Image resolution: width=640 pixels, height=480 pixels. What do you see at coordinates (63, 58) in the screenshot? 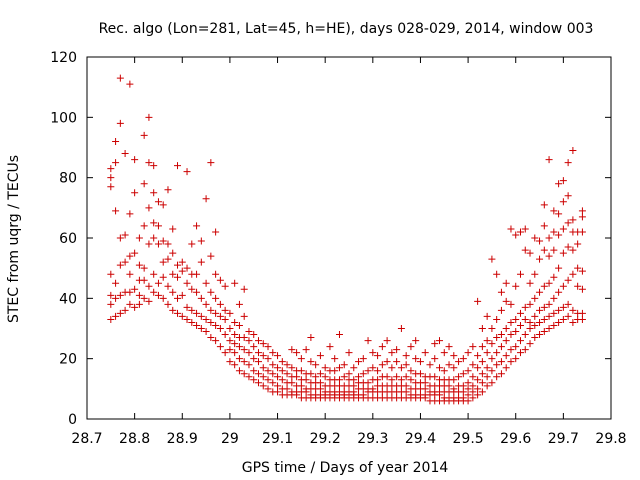
I see `y-tick-label: 120` at bounding box center [63, 58].